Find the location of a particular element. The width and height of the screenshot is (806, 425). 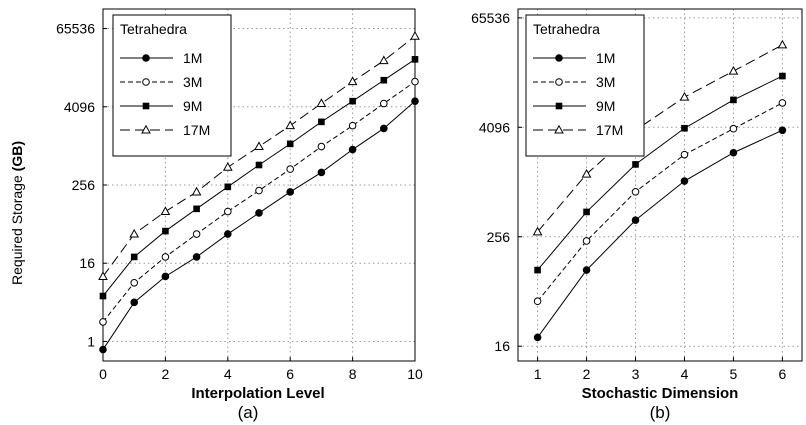

x-axis-title-a: Interpolation Level is located at coordinates (257, 393).